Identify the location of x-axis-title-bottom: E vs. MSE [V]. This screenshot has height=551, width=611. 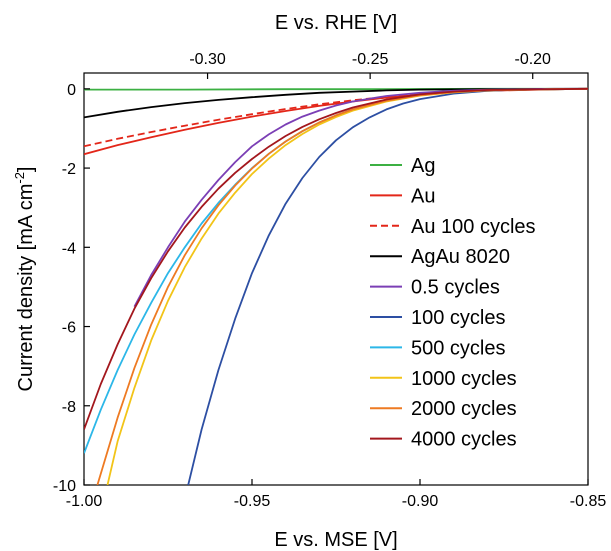
(335, 540).